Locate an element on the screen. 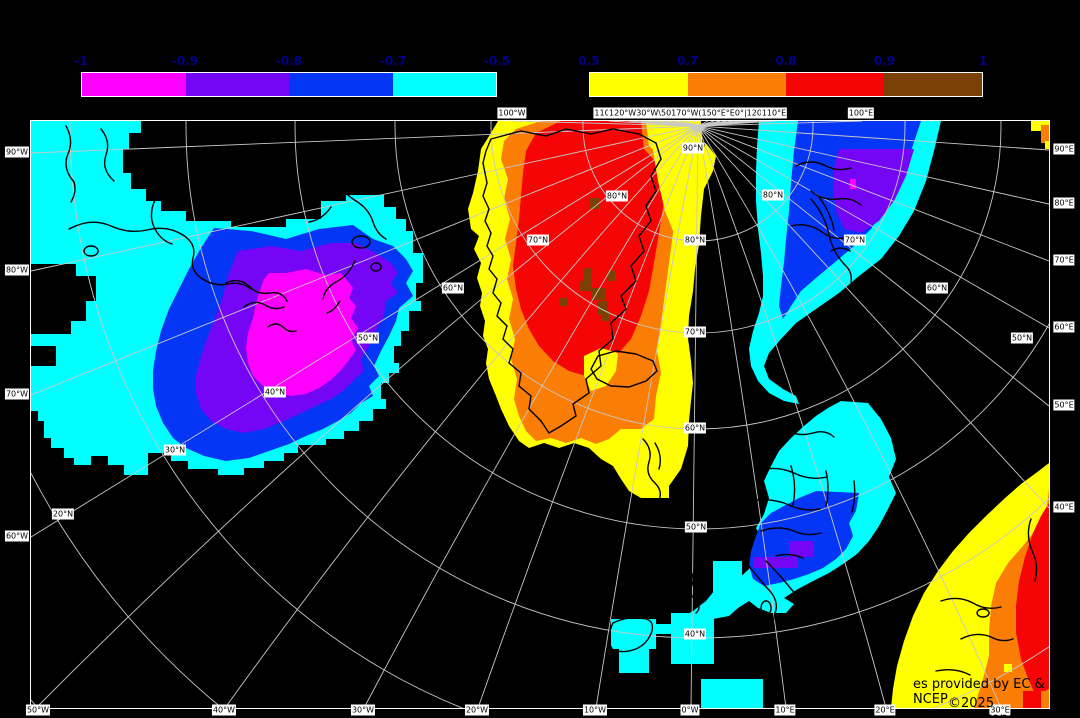 Image resolution: width=1080 pixels, height=718 pixels. colorbar-tick-label: 0.5 is located at coordinates (589, 61).